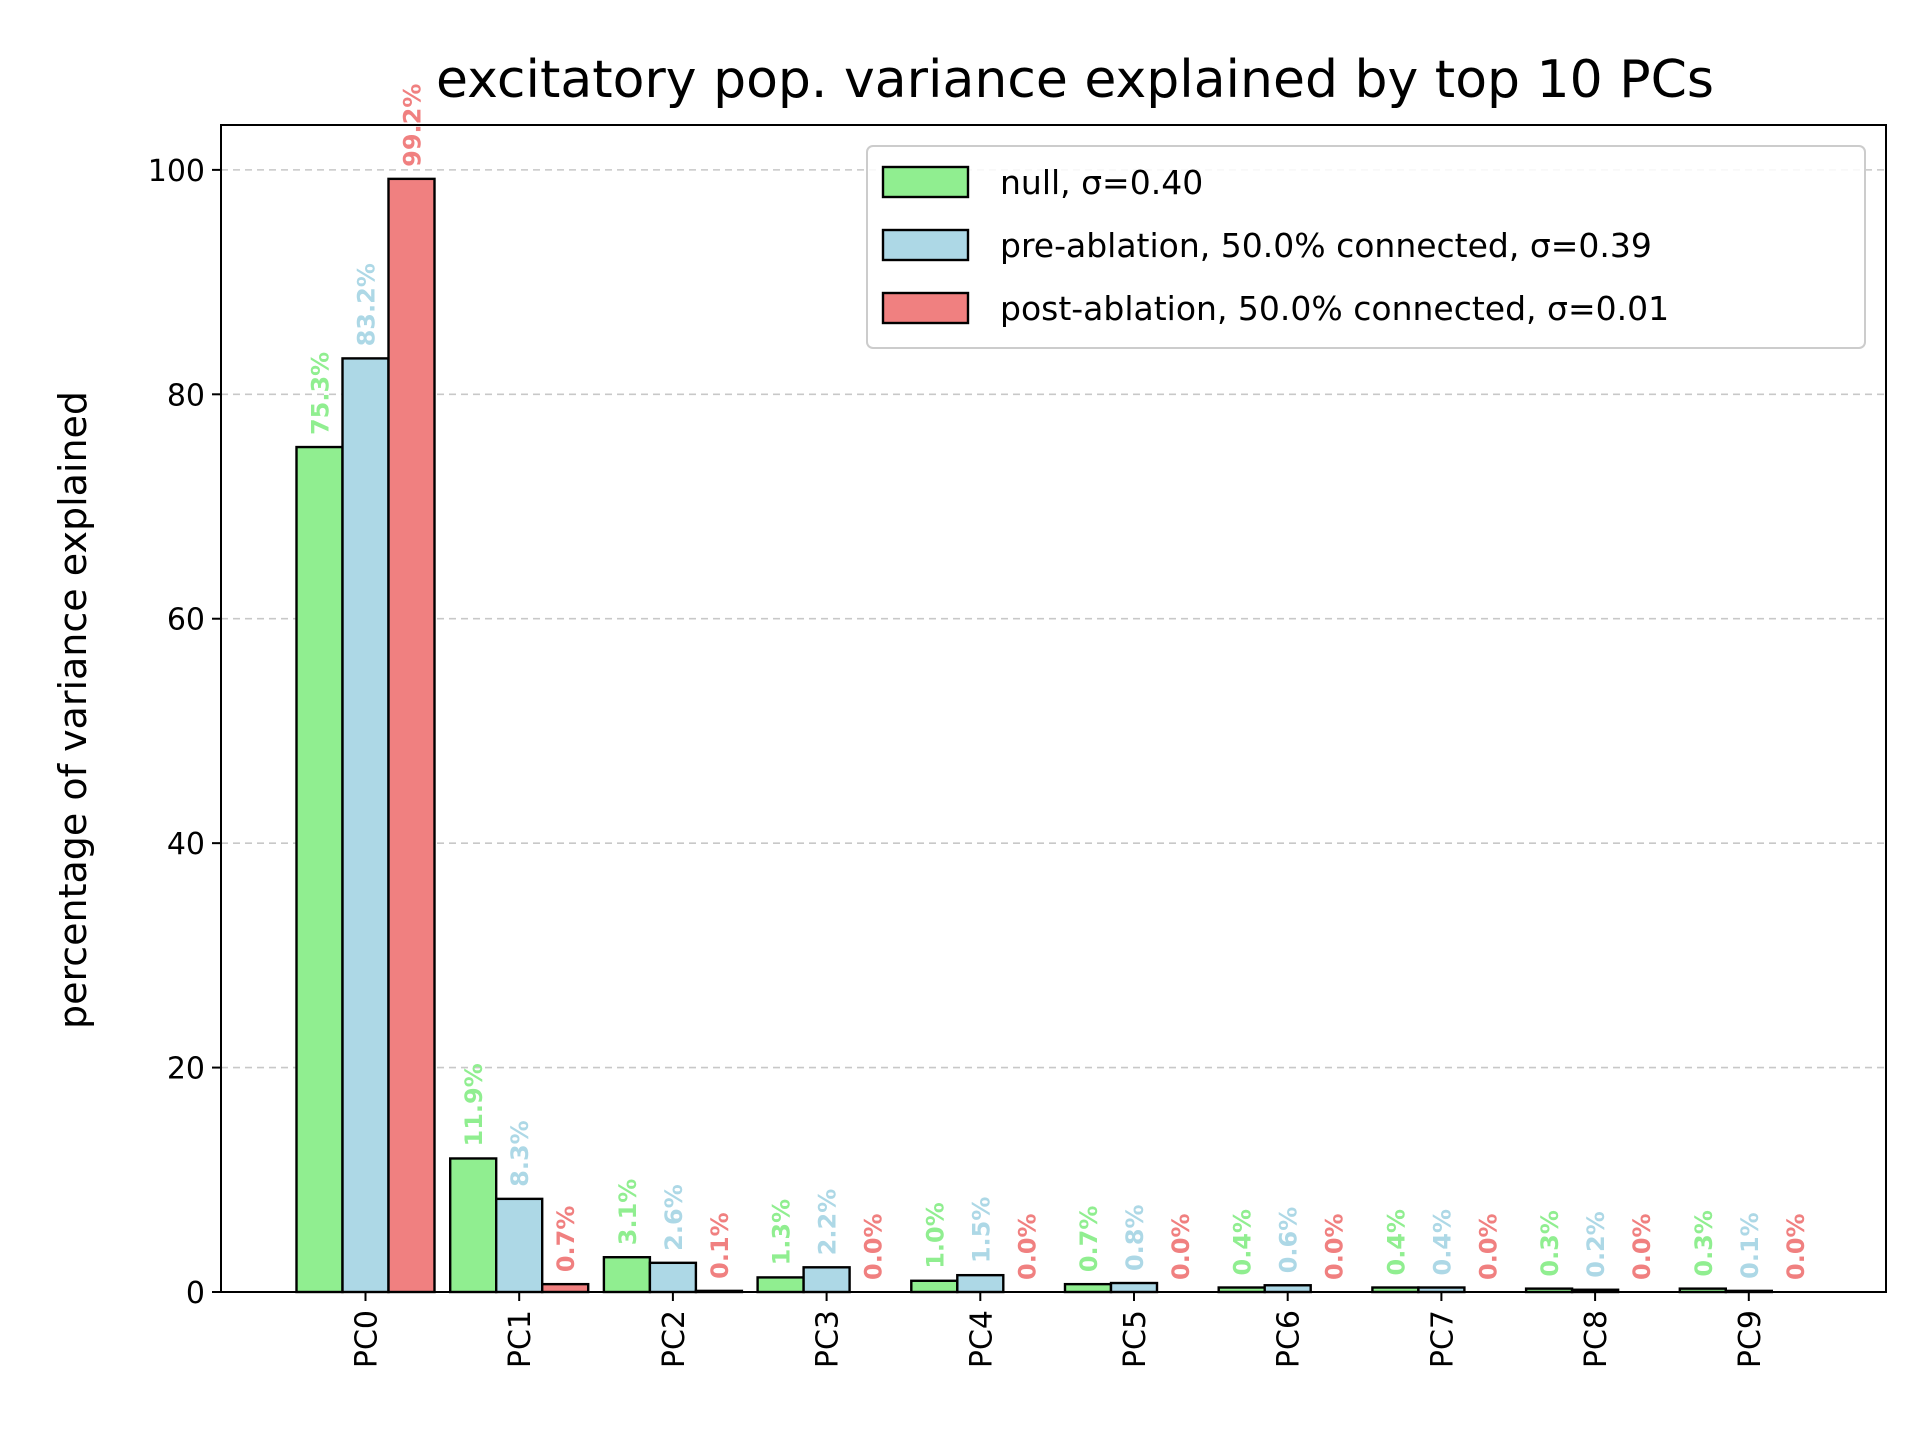 This screenshot has width=1920, height=1440. What do you see at coordinates (1289, 1240) in the screenshot?
I see `bar-value-label: 0.6%` at bounding box center [1289, 1240].